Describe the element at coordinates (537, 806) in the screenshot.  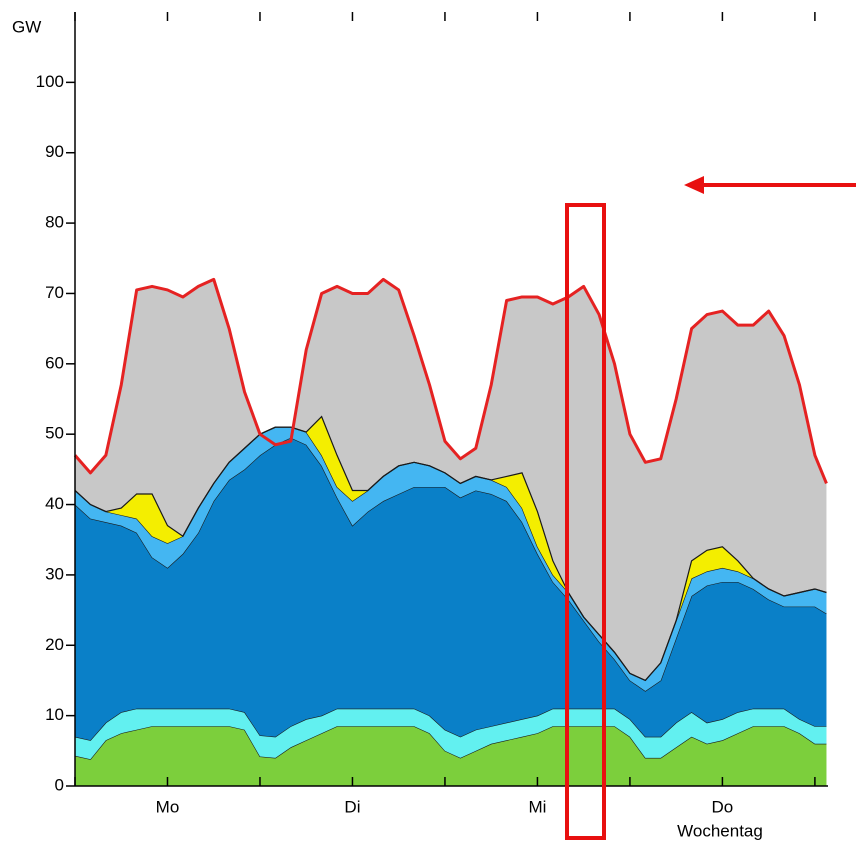
I see `x-tick-label: Mi` at that location.